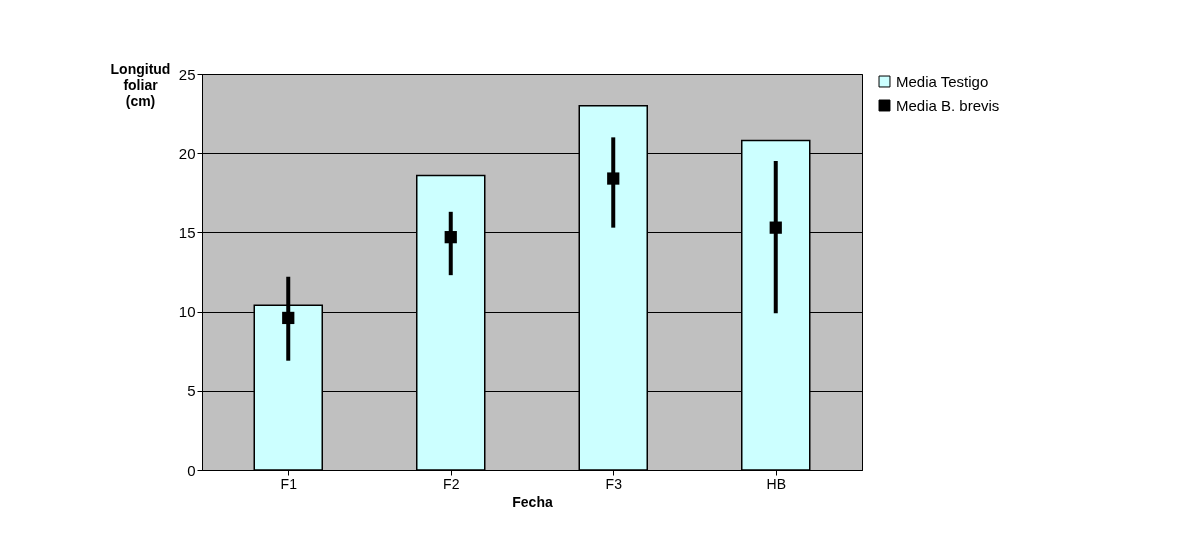 The height and width of the screenshot is (551, 1185). Describe the element at coordinates (187, 153) in the screenshot. I see `y-tick-label: 20` at that location.